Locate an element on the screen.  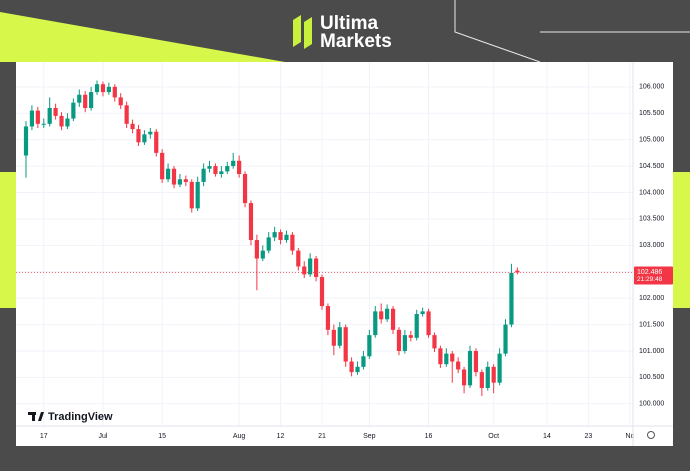
deco-line is located at coordinates (497, 31).